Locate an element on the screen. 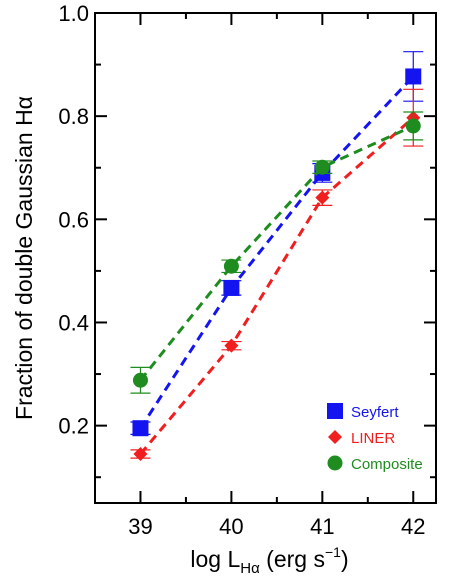 This screenshot has width=451, height=579. legend-label: LINER is located at coordinates (373, 438).